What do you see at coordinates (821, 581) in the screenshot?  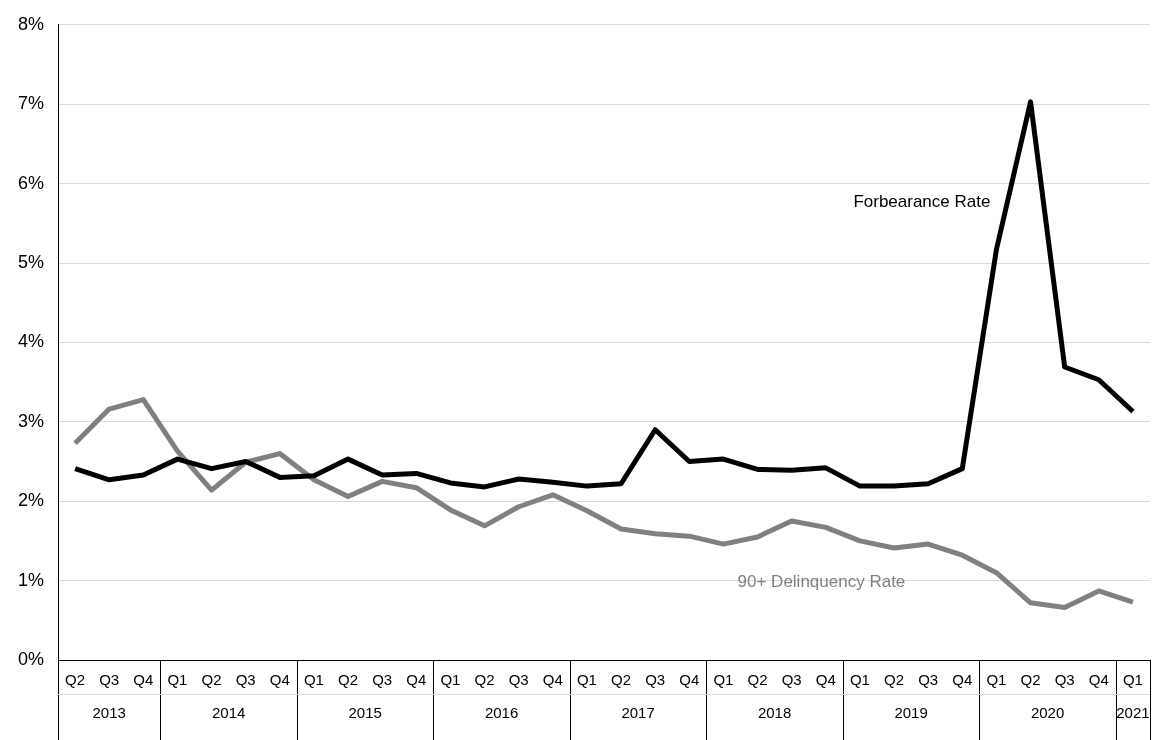 I see `series-label: 90+ Delinquency Rate` at bounding box center [821, 581].